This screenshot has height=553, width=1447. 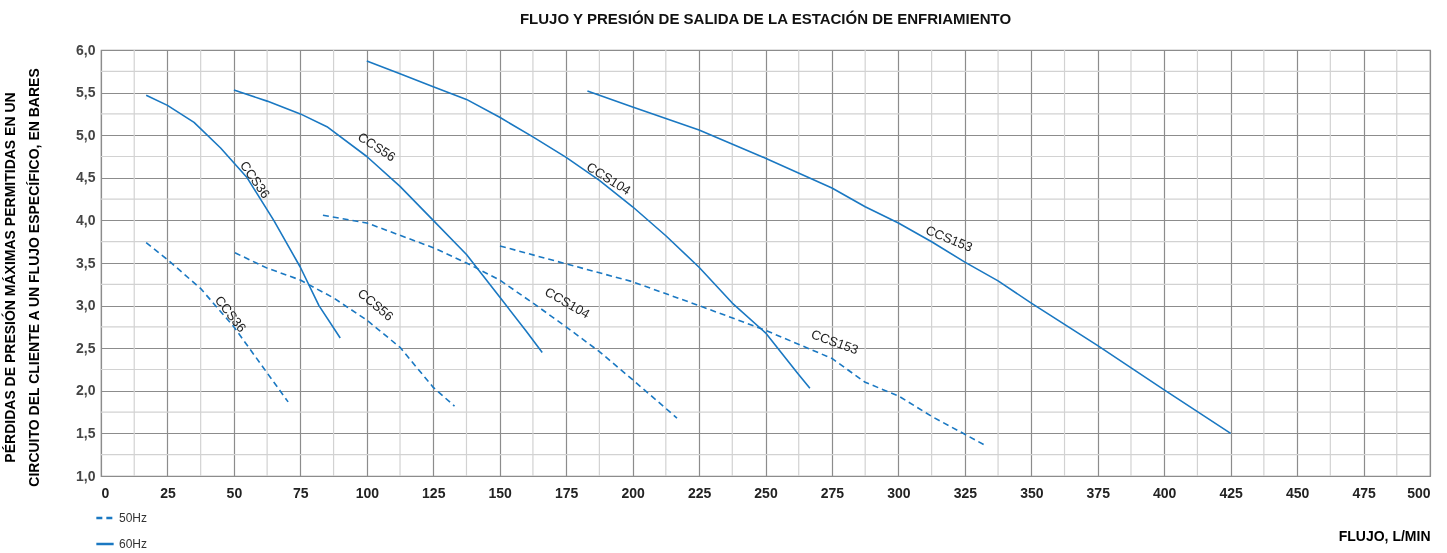 I want to click on x-tick-label: 75, so click(x=301, y=492).